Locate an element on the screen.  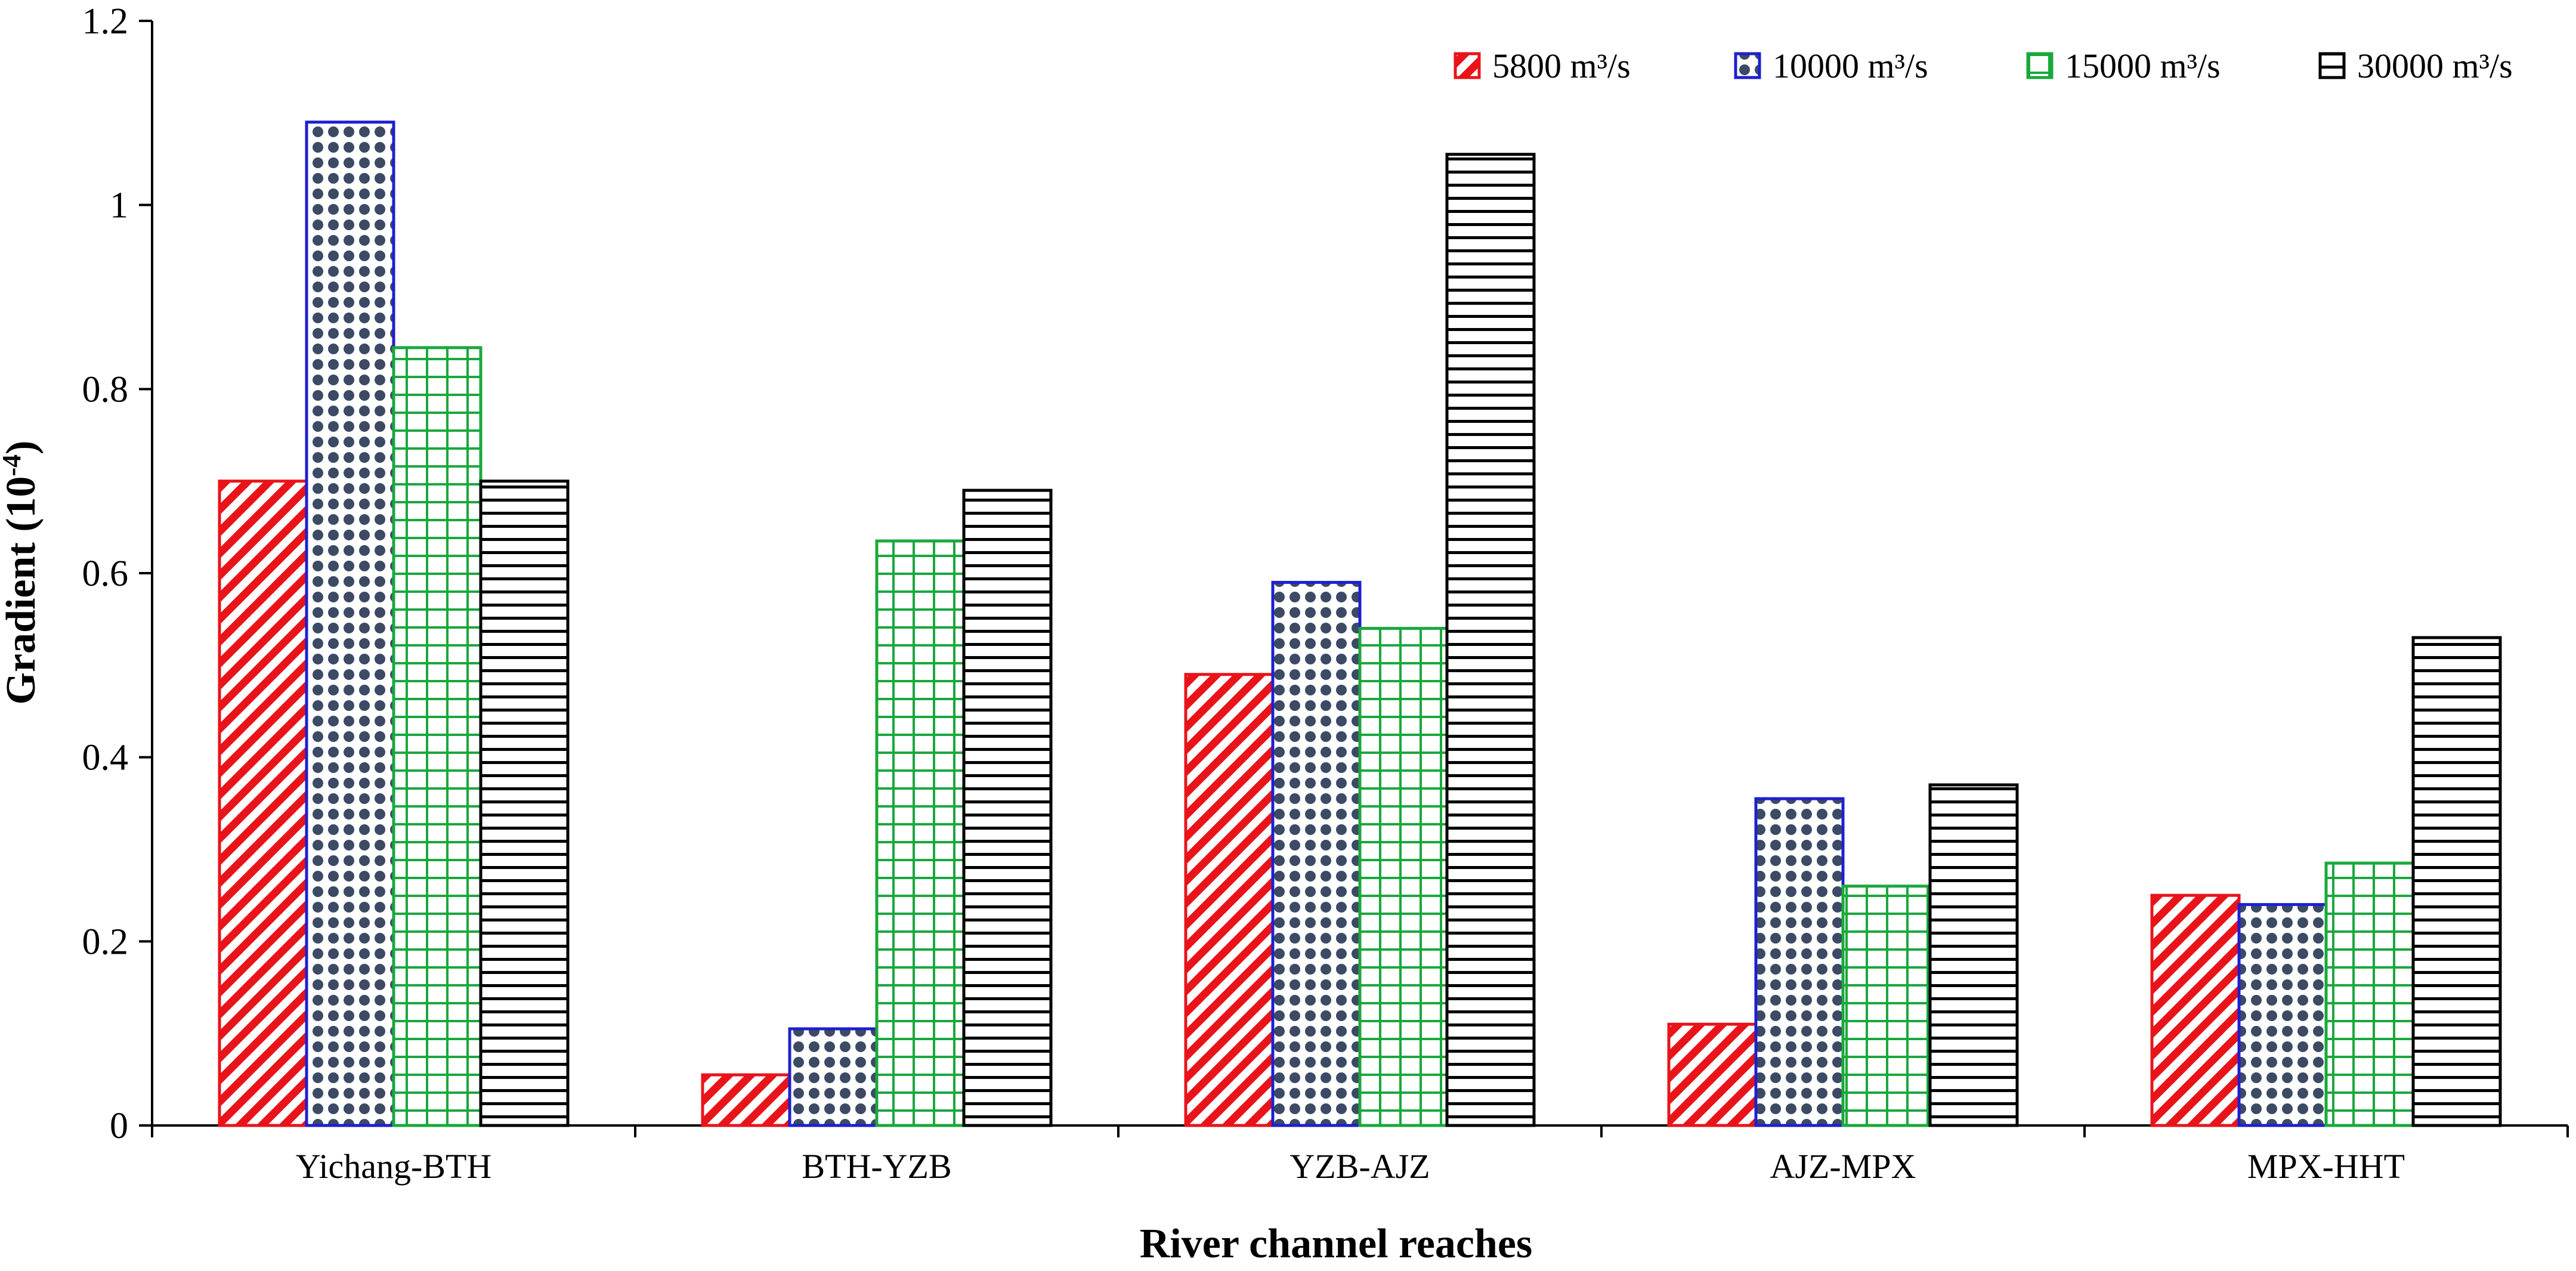
x-category-label: AJZ-MPX is located at coordinates (1843, 1166).